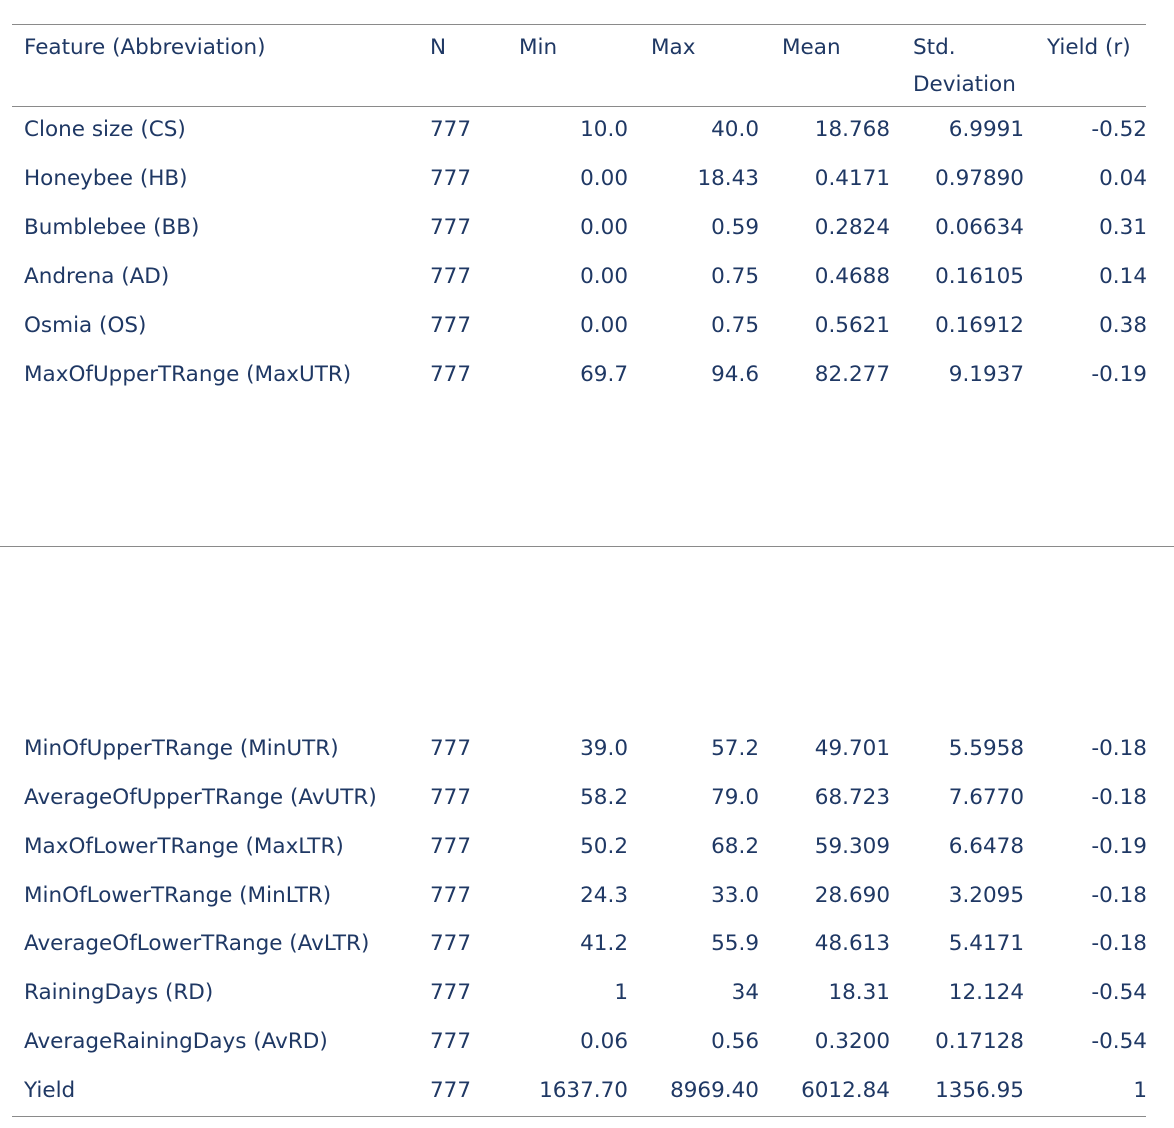  Describe the element at coordinates (583, 1090) in the screenshot. I see `cell-min: 1637.70` at that location.